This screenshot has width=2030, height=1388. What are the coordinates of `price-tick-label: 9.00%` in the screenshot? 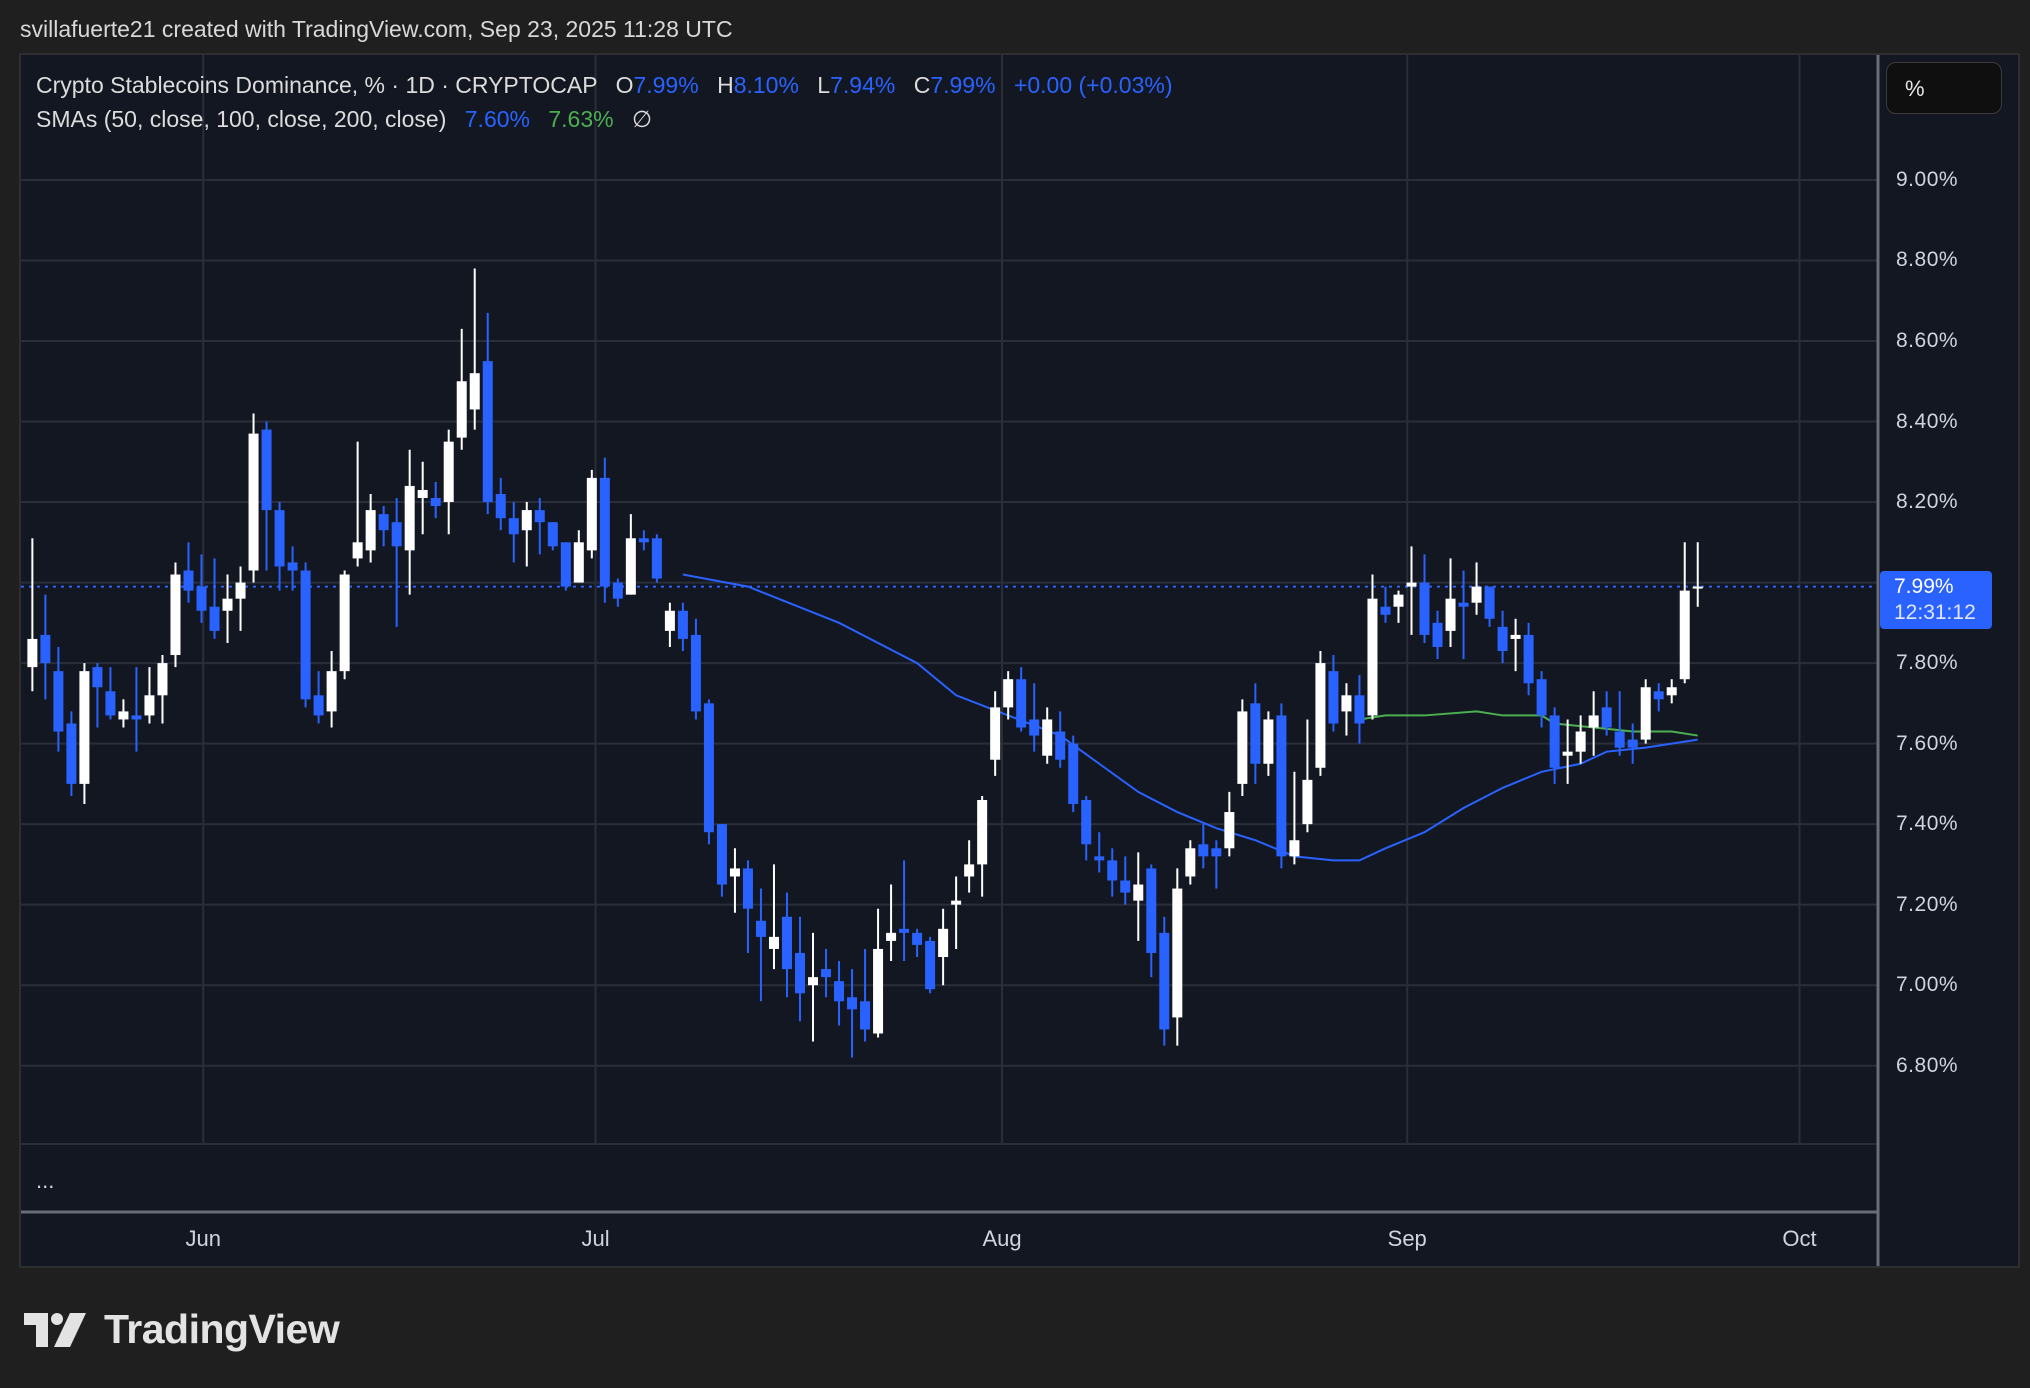 It's located at (1927, 179).